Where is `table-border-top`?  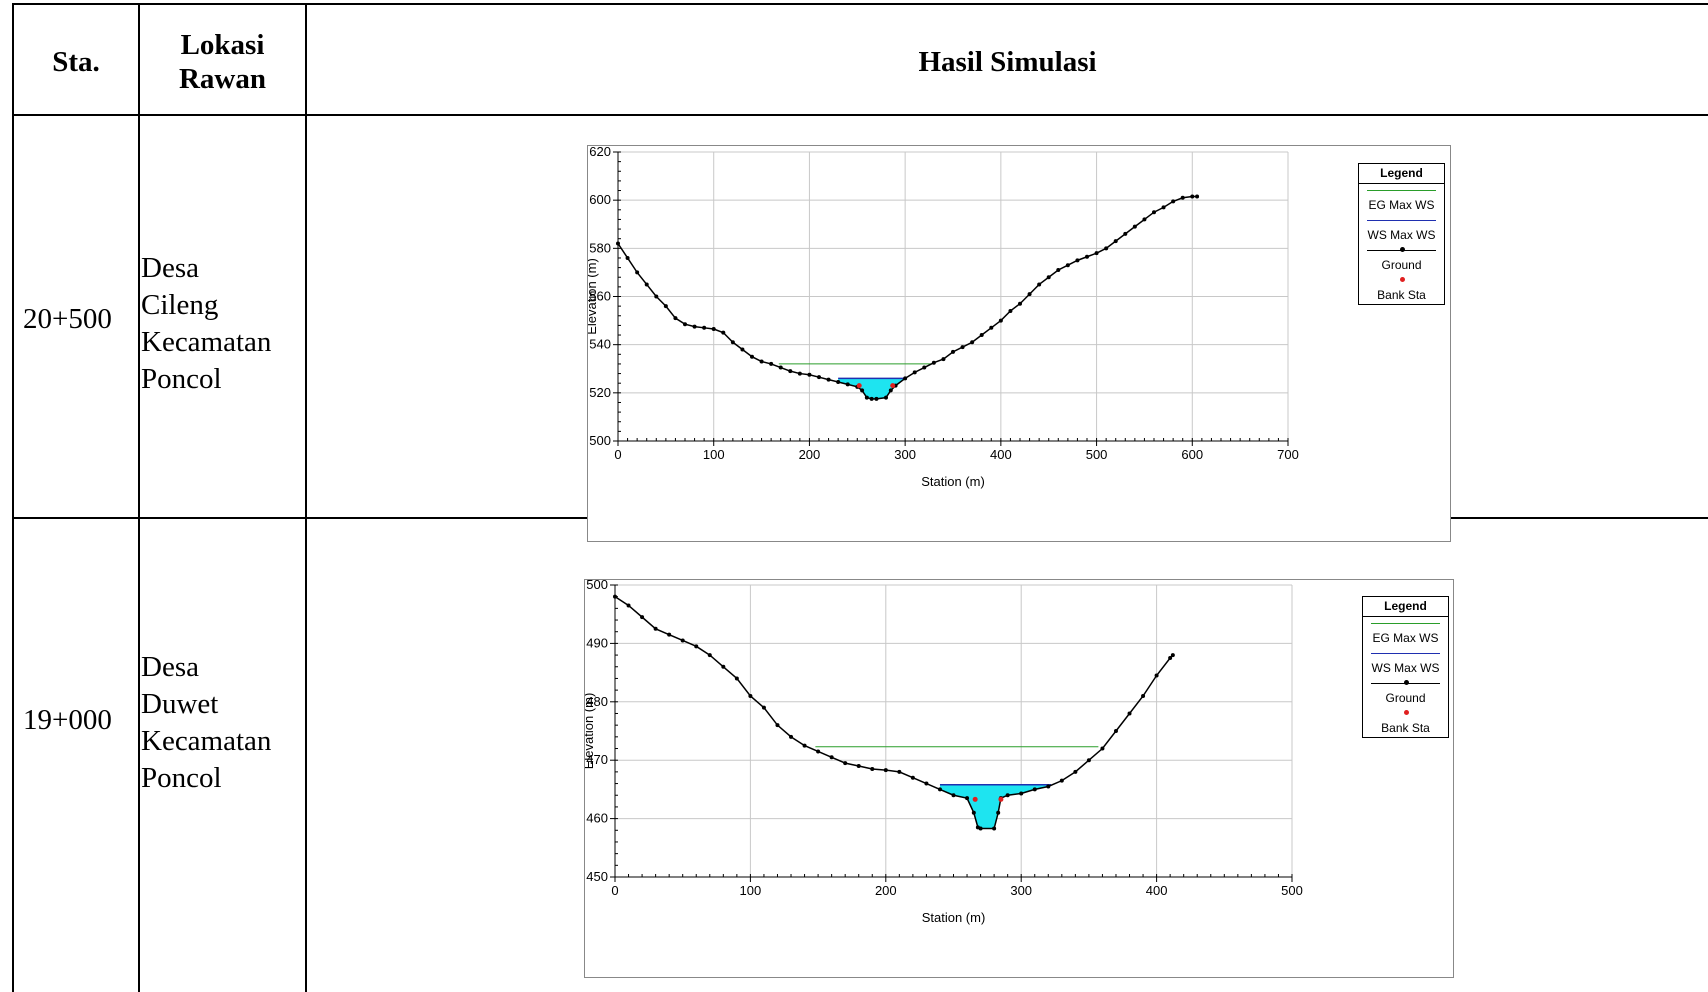
table-border-top is located at coordinates (860, 4).